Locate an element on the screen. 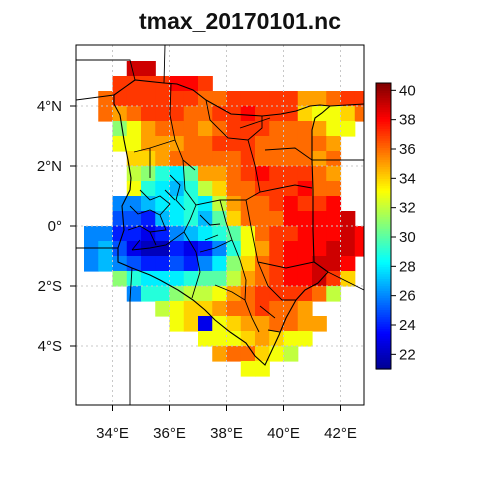 The height and width of the screenshot is (480, 480). colorbar-tick-label: 28 is located at coordinates (407, 266).